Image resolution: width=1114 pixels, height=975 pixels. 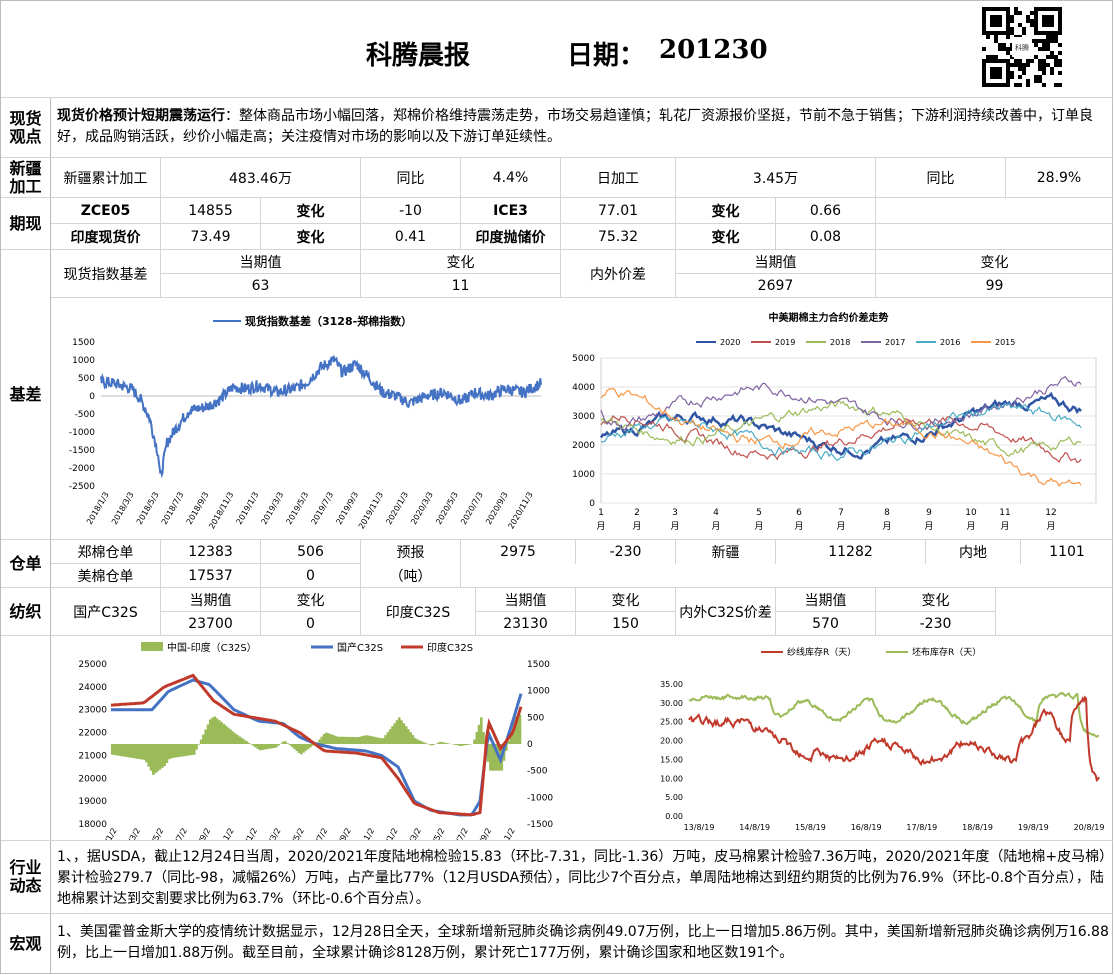 I want to click on x-tick-label: 2019/1/3, so click(x=248, y=509).